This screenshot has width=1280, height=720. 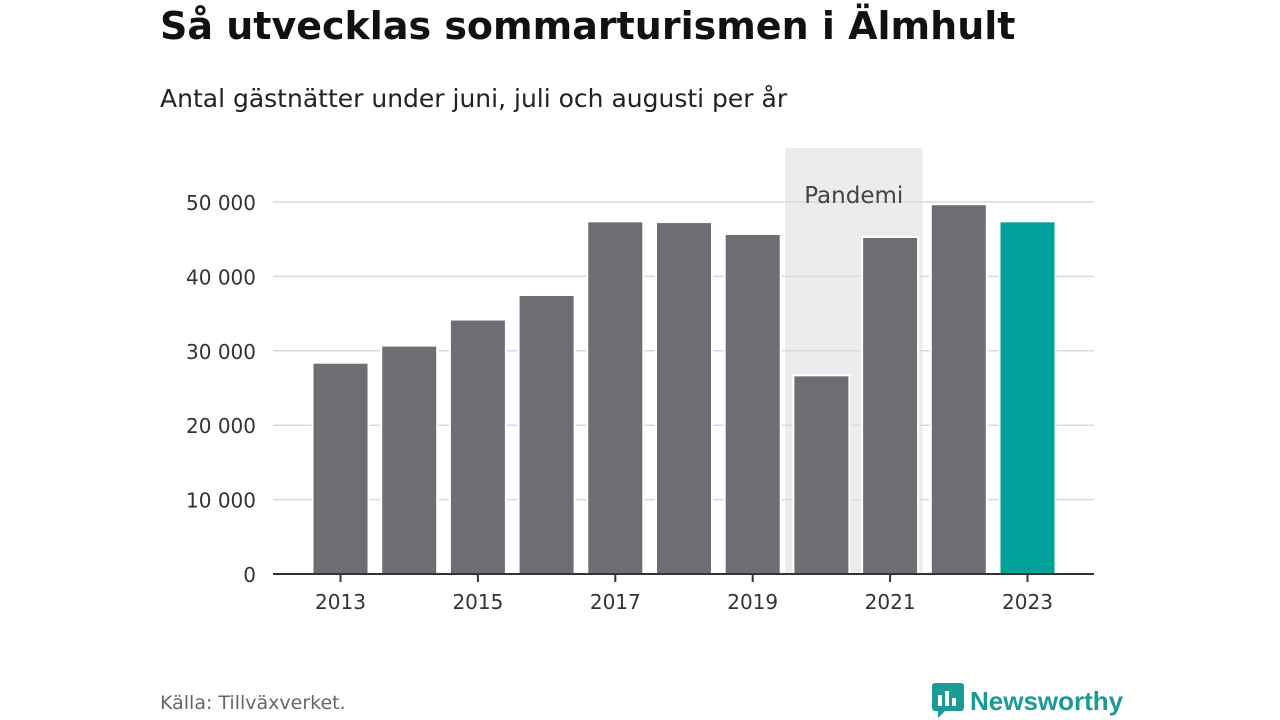 I want to click on bar-2015, so click(x=477, y=446).